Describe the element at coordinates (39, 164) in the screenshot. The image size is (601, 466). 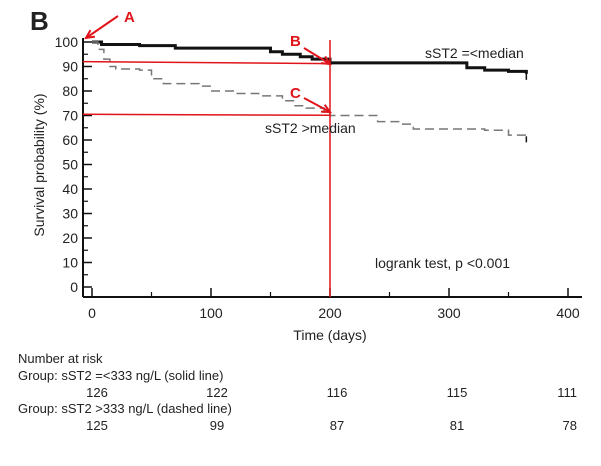
I see `y-axis-label: Survival probability (%)` at that location.